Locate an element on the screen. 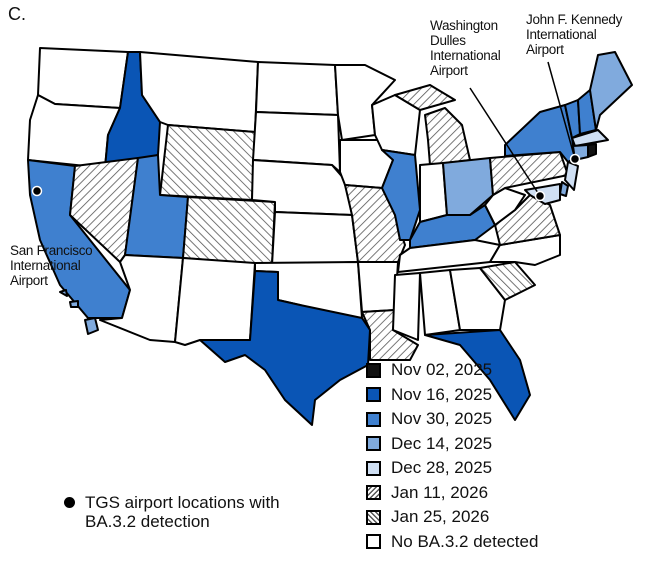 Image resolution: width=645 pixels, height=582 pixels. legend-label: No BA.3.2 detected is located at coordinates (465, 541).